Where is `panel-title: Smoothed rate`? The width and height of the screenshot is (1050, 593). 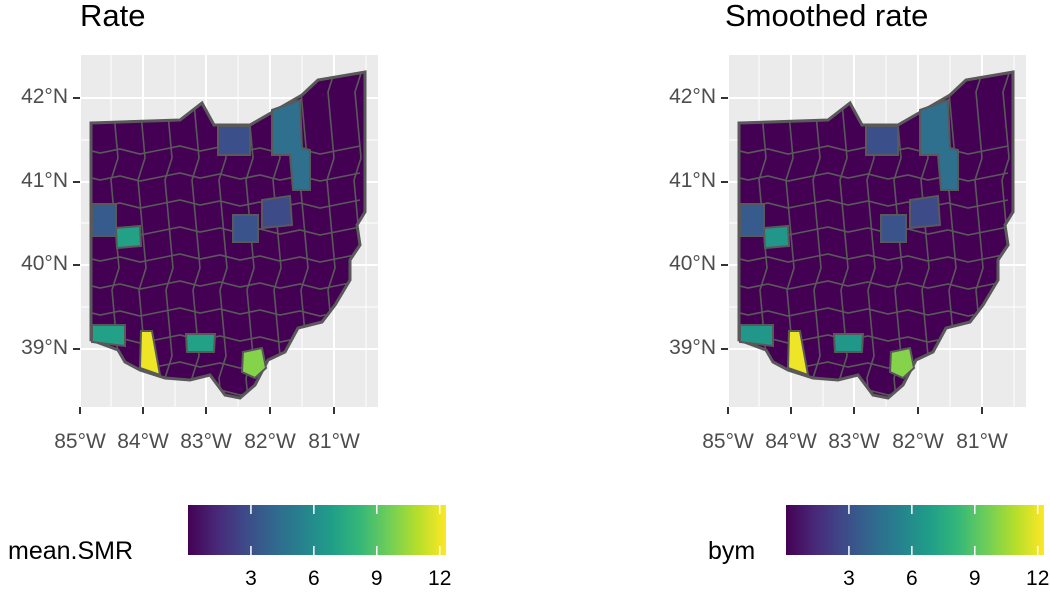 panel-title: Smoothed rate is located at coordinates (827, 16).